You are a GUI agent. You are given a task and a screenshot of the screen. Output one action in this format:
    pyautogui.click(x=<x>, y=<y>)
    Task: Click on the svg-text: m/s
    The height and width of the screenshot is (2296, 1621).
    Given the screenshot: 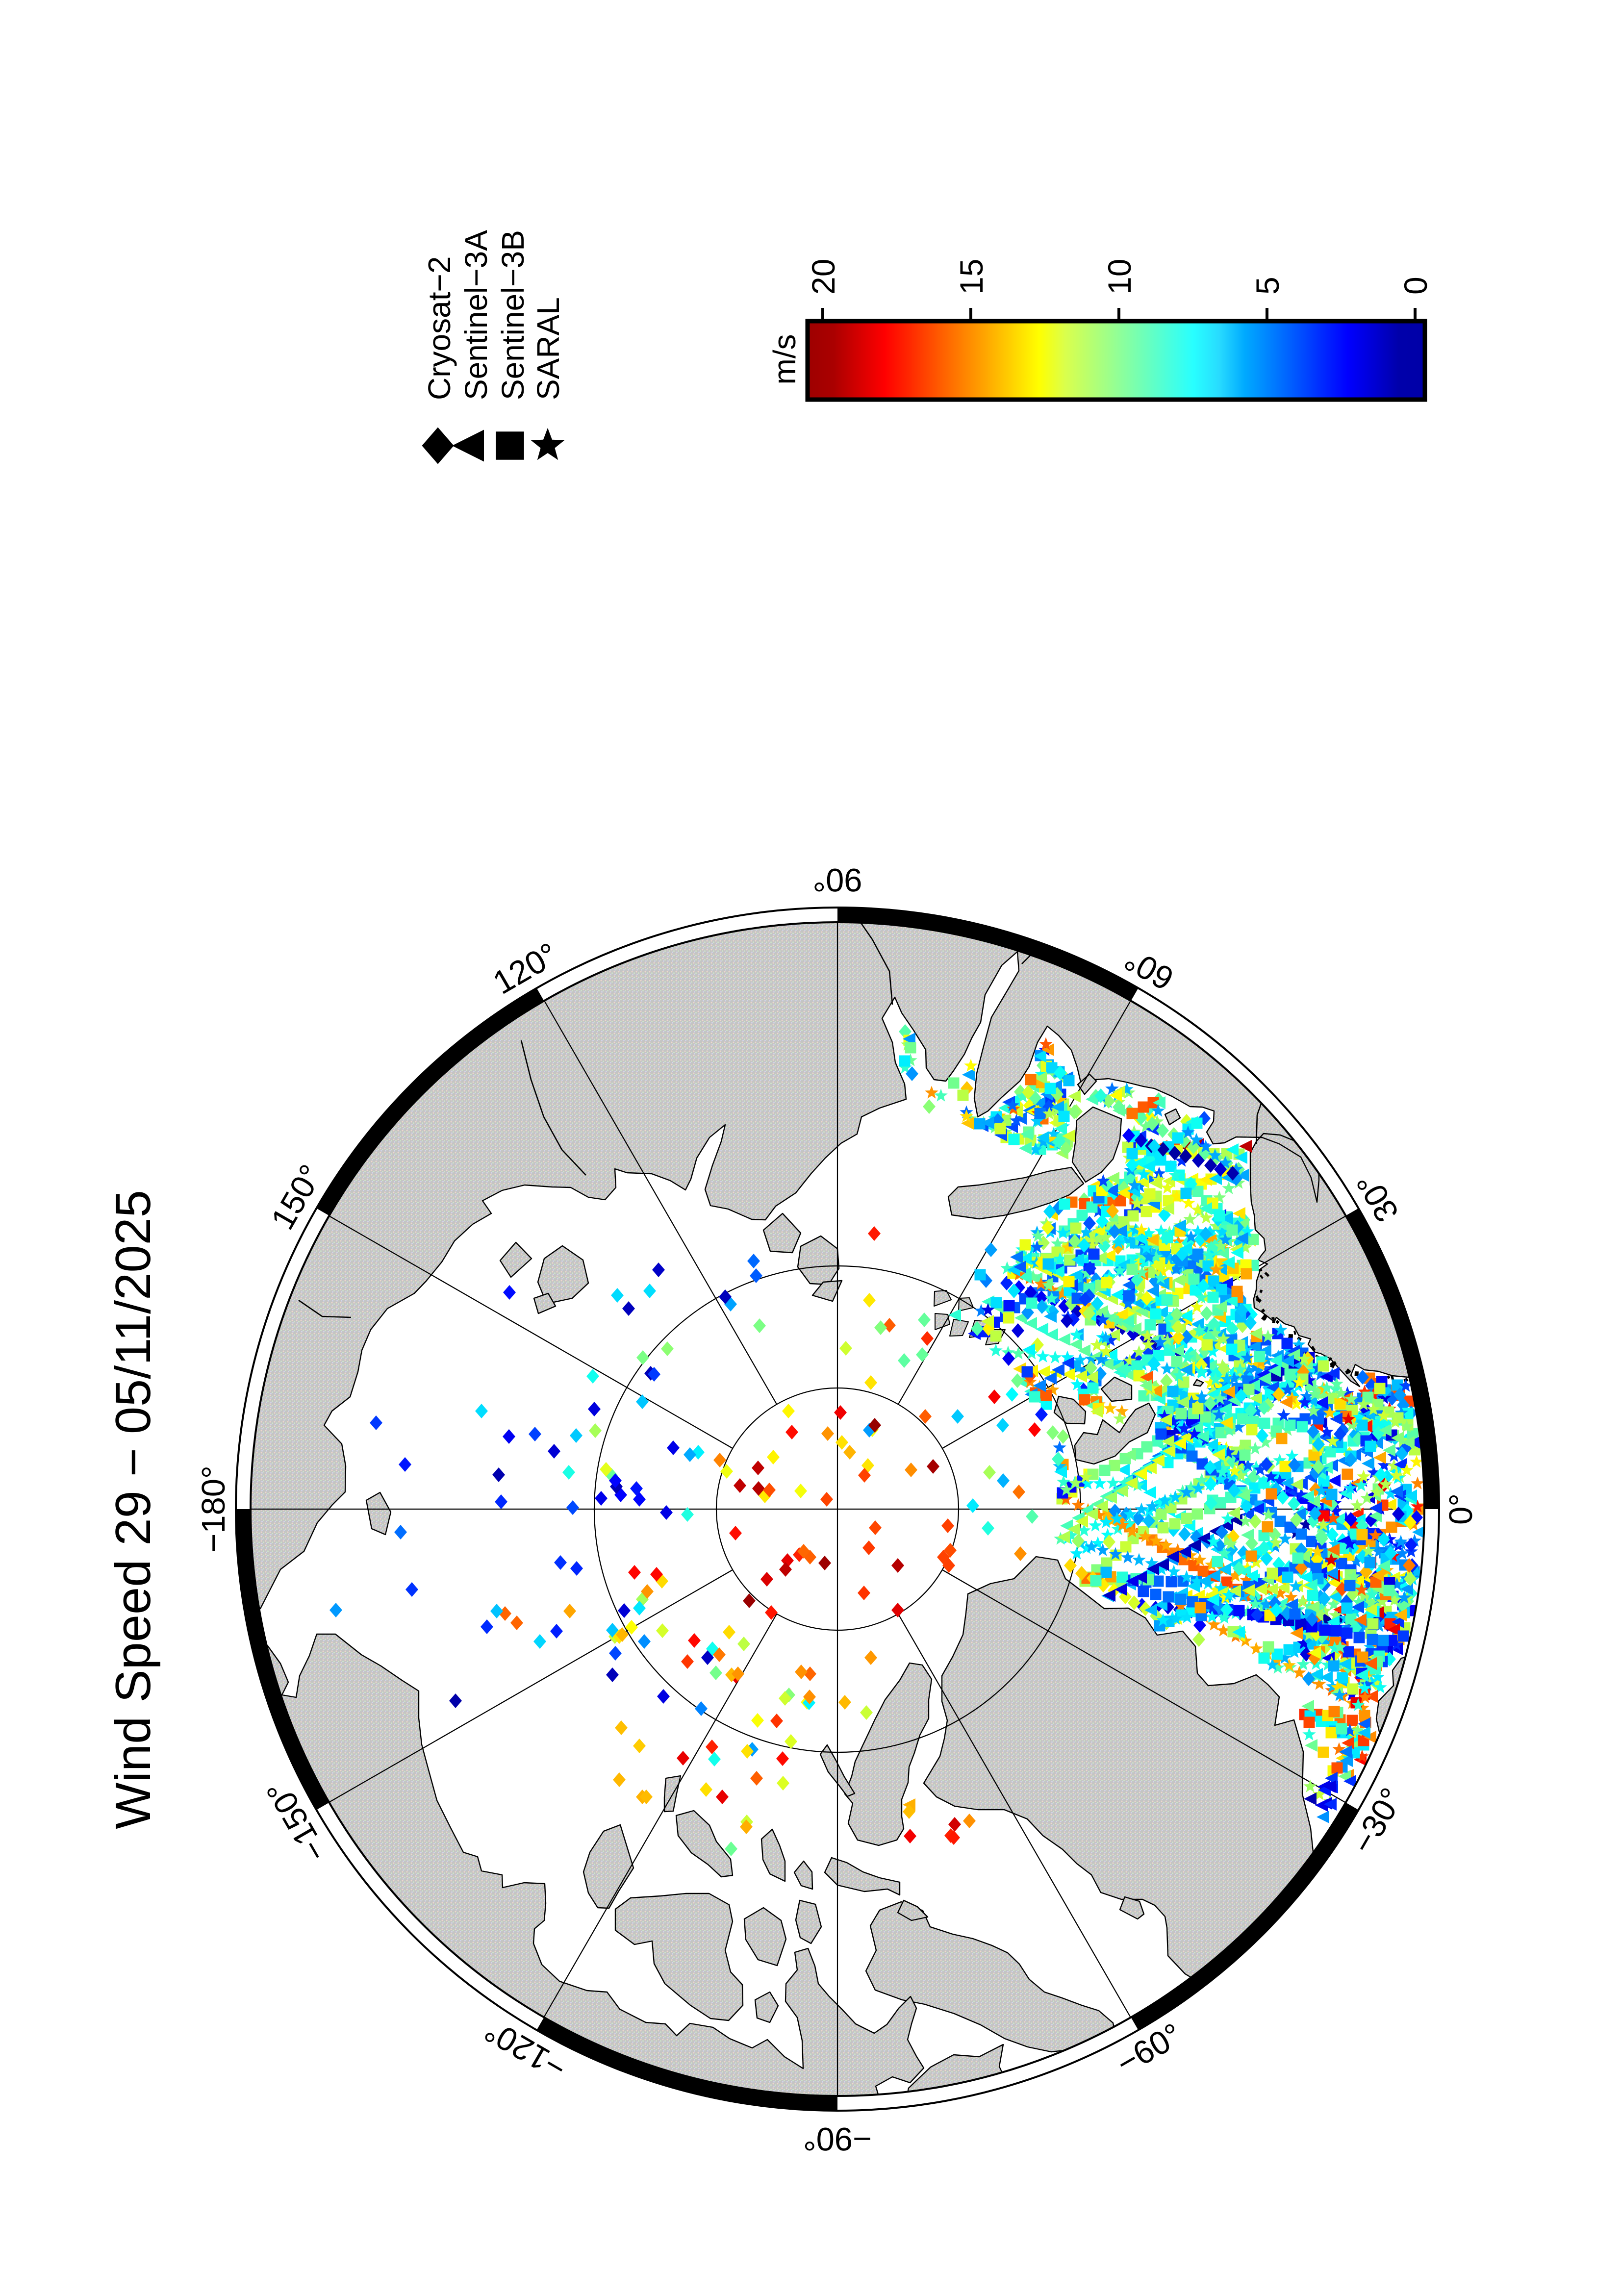 What is the action you would take?
    pyautogui.click(x=784, y=359)
    